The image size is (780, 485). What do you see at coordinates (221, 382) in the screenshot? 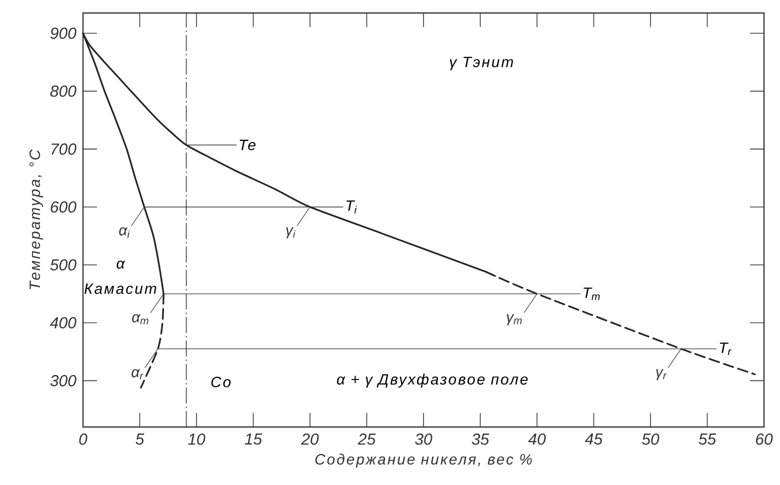
I see `ref-line-label: Co` at bounding box center [221, 382].